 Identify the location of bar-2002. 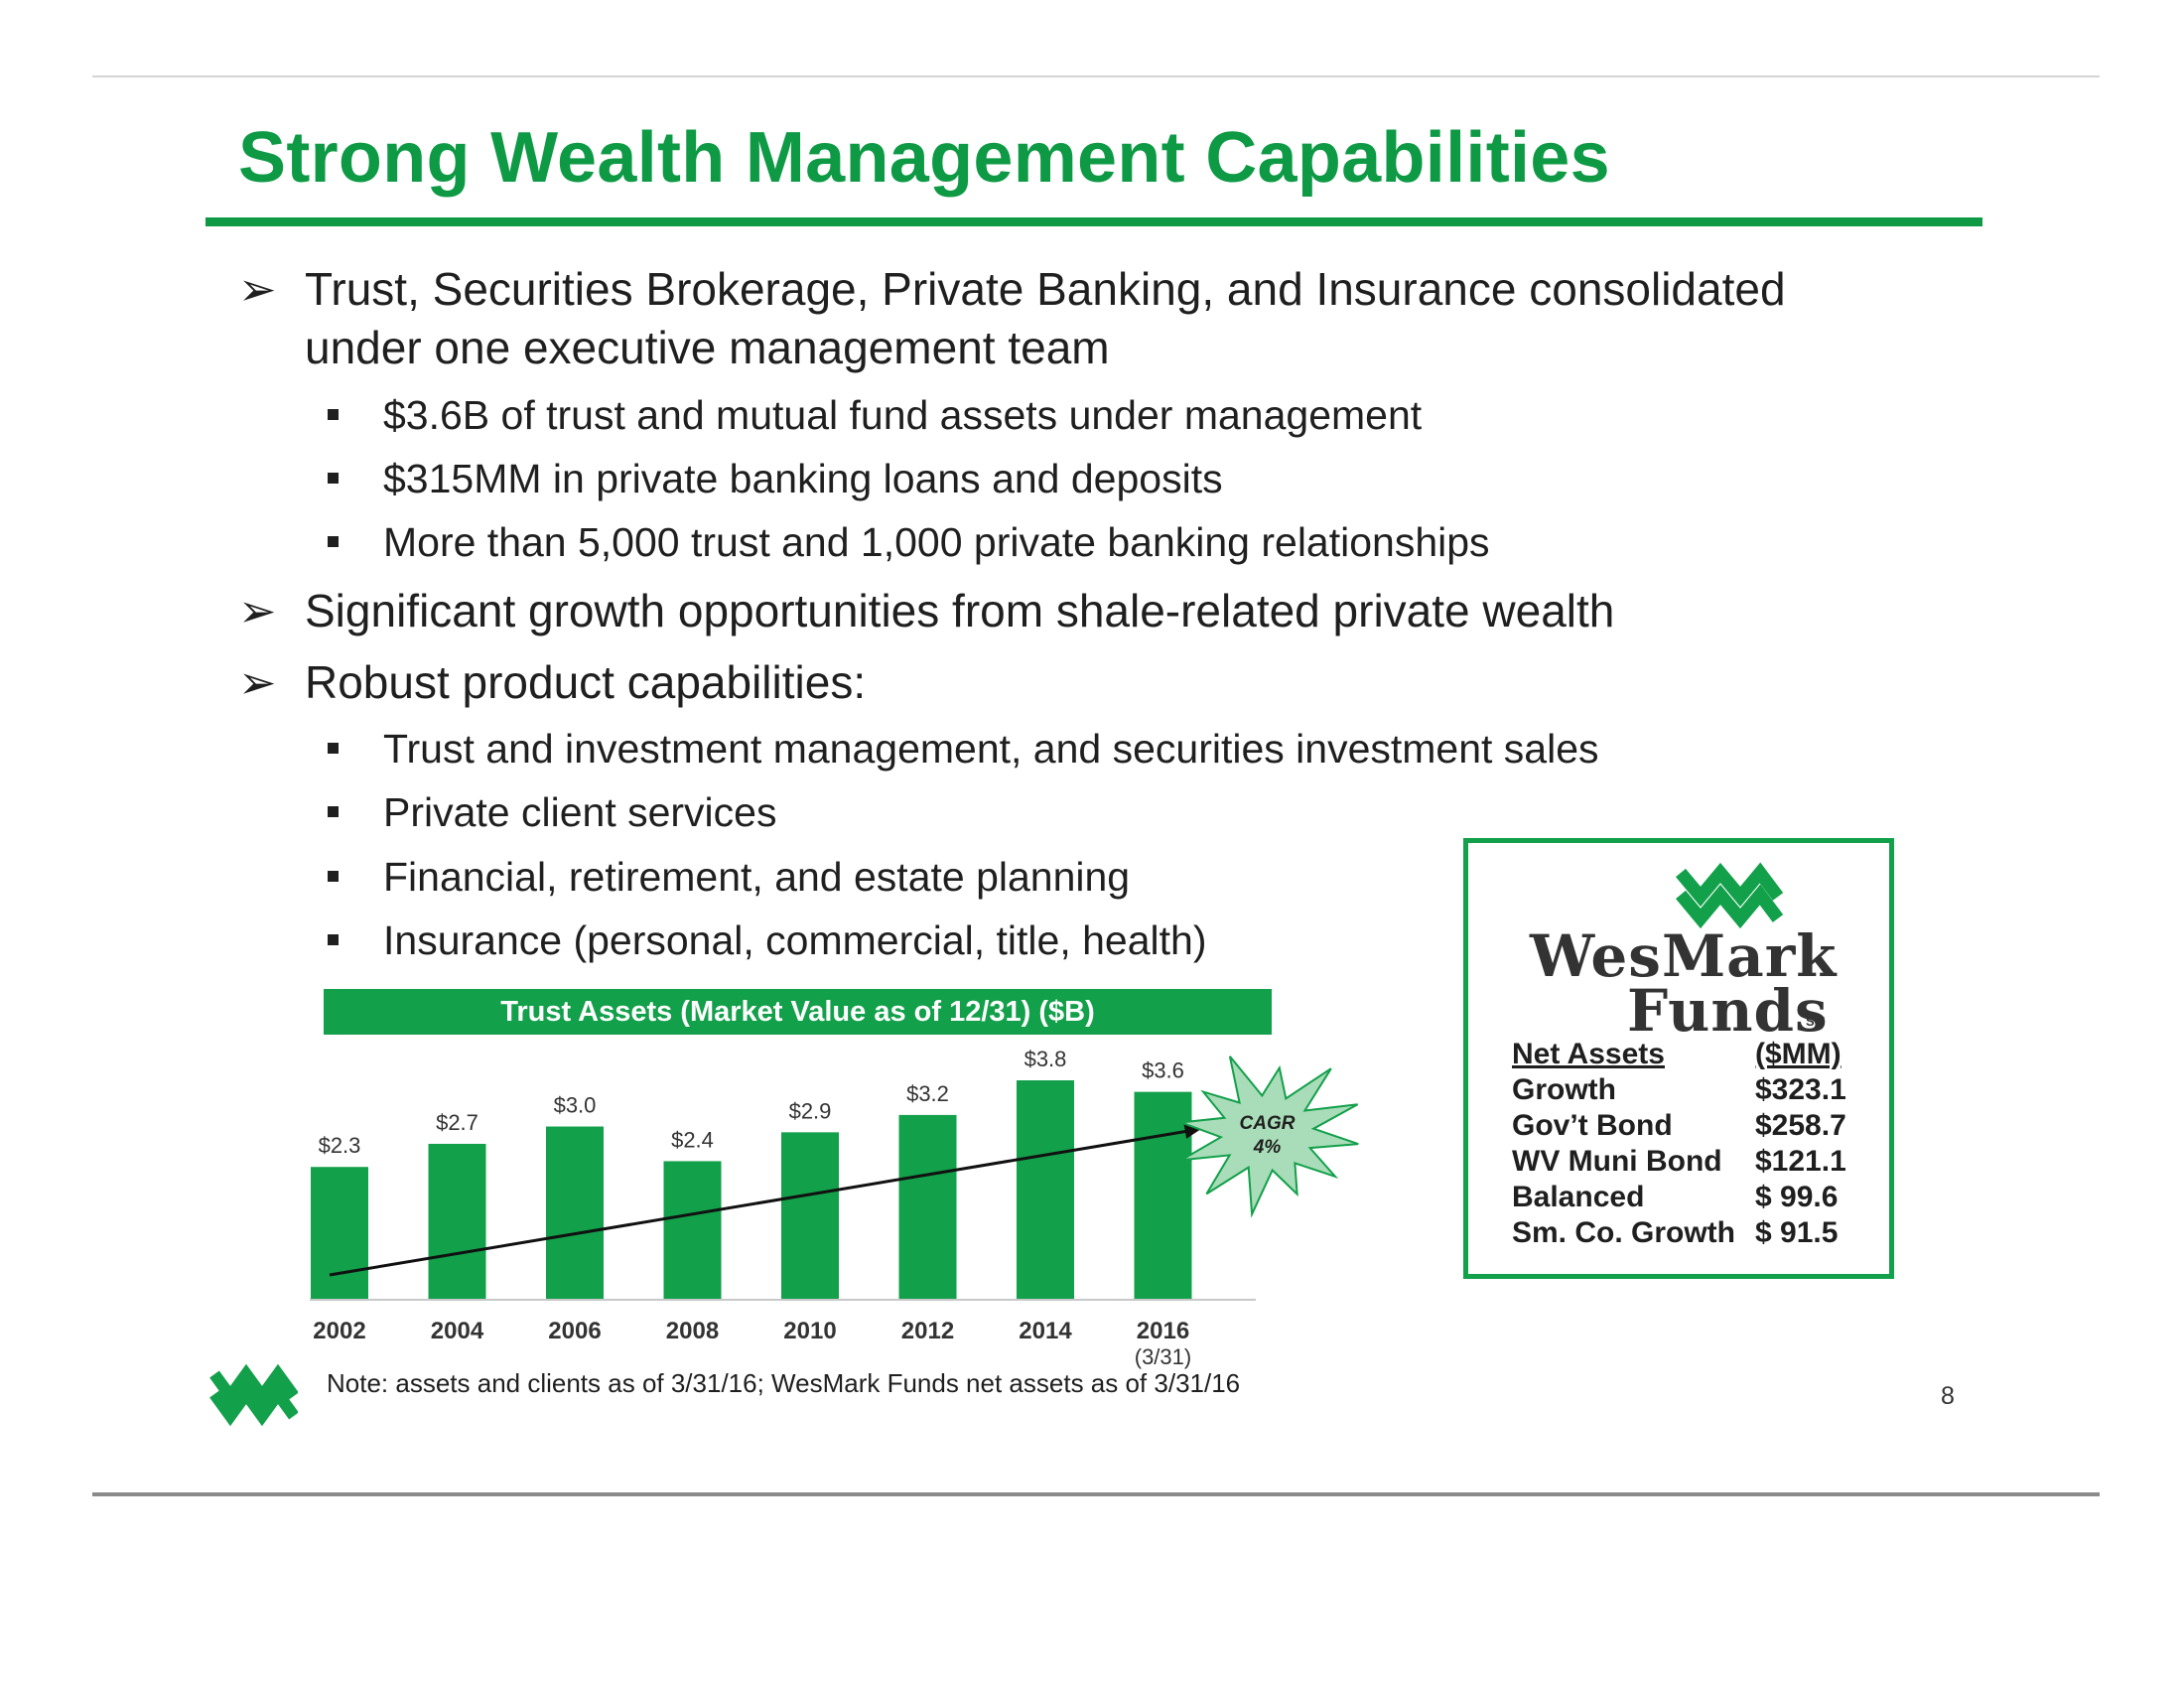
(339, 1233).